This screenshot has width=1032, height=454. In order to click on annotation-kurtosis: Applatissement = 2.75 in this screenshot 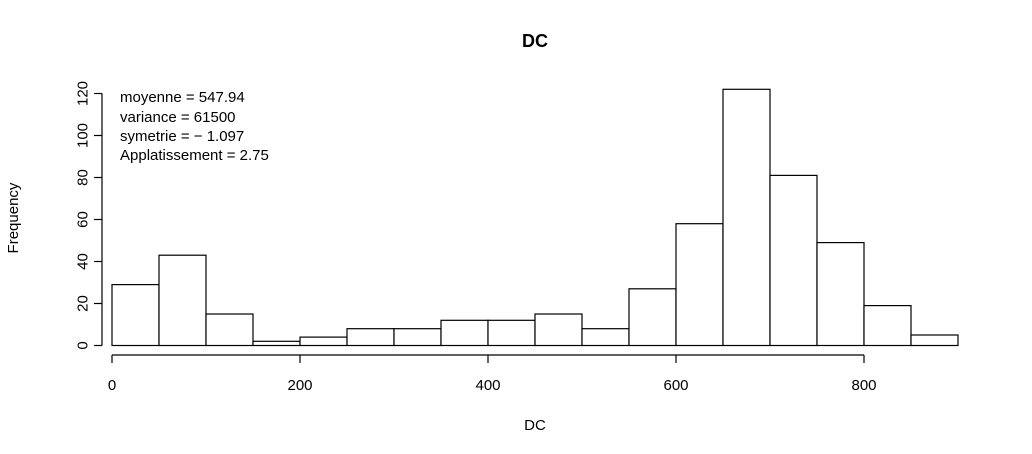, I will do `click(194, 155)`.